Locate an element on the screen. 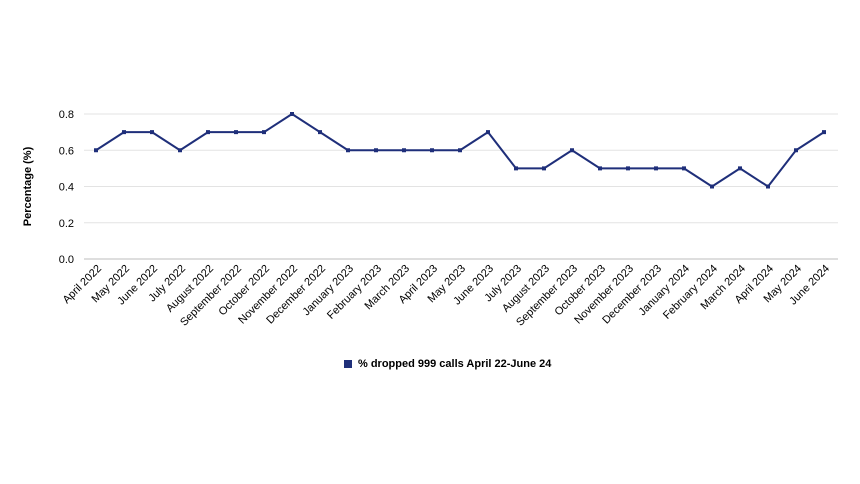  y-tick-label: 0.4 is located at coordinates (66, 188).